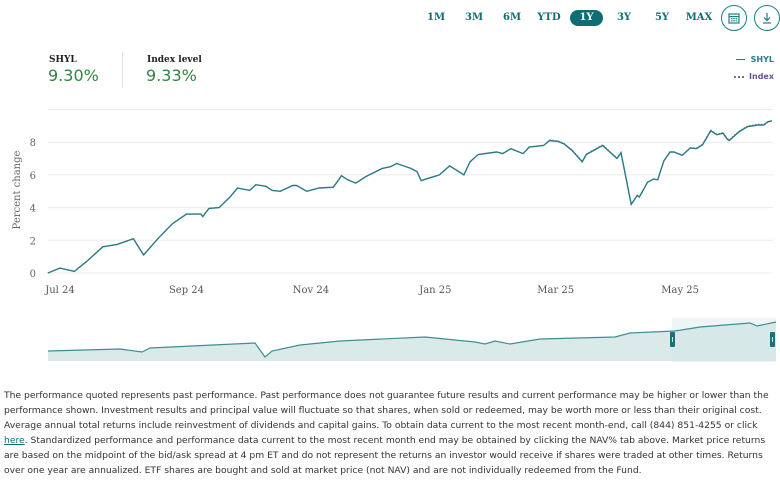 Image resolution: width=780 pixels, height=484 pixels. What do you see at coordinates (122, 70) in the screenshot?
I see `stats-divider` at bounding box center [122, 70].